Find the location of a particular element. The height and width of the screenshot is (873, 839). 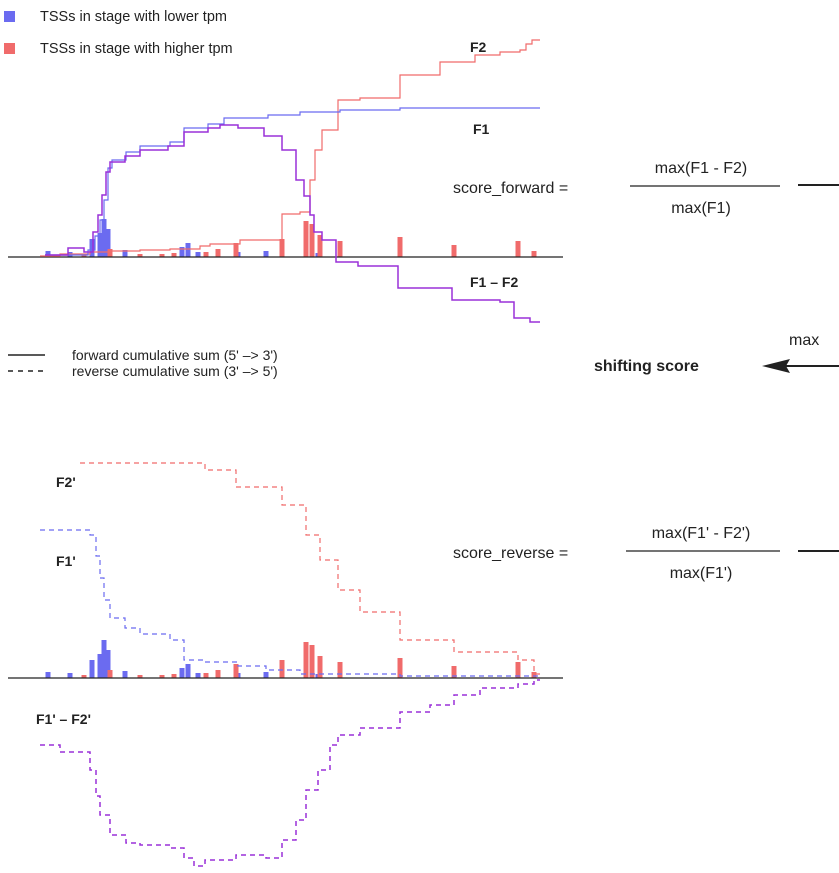

forward-diff-curve is located at coordinates (292, 223).